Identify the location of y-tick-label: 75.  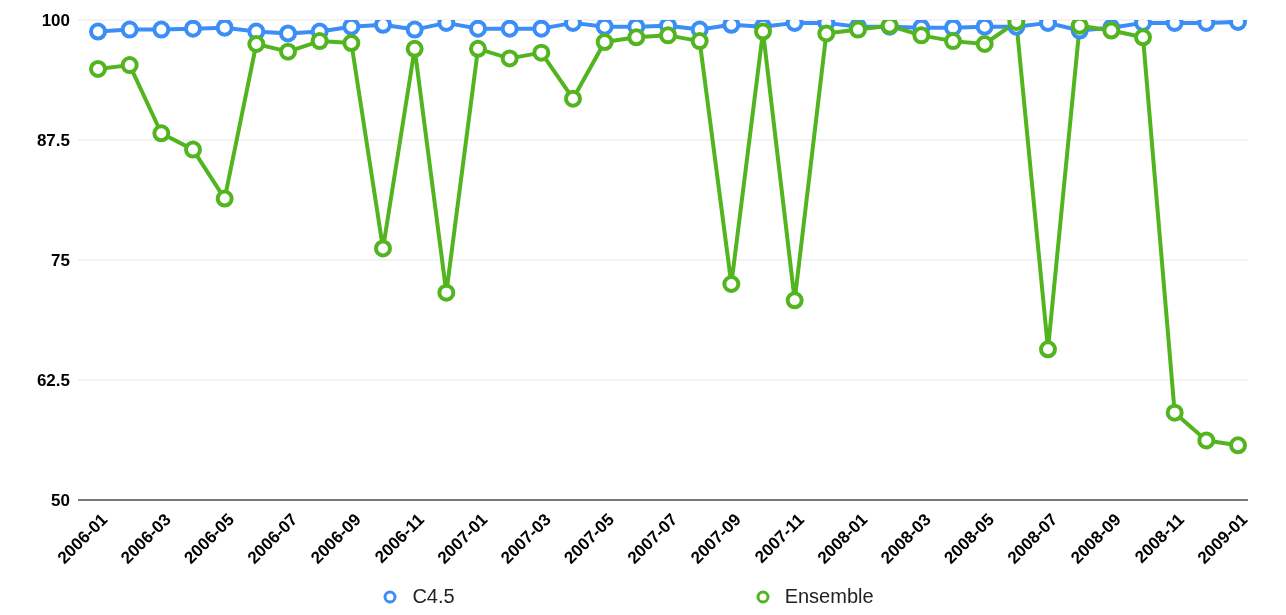
(60, 261).